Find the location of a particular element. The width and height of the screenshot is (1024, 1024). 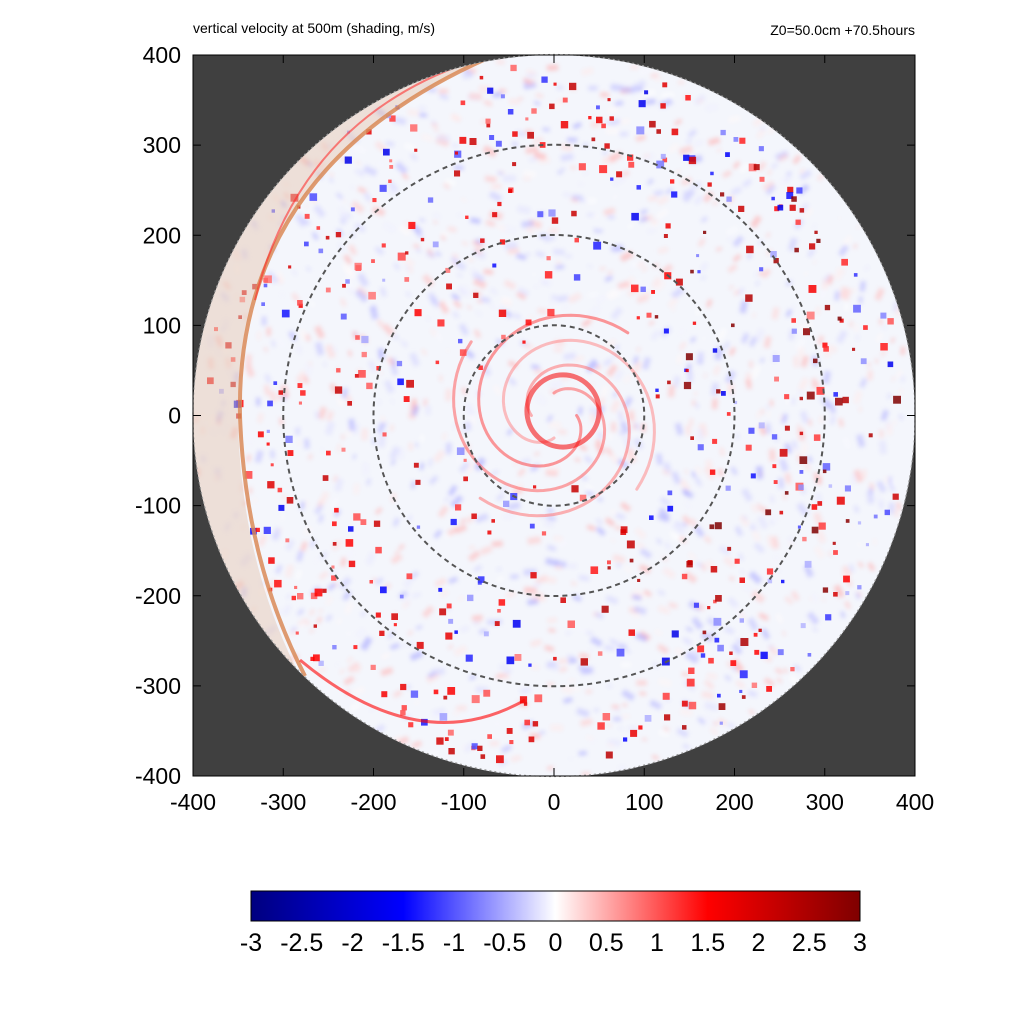

colorbar-tick-label: -0.5 is located at coordinates (504, 943).